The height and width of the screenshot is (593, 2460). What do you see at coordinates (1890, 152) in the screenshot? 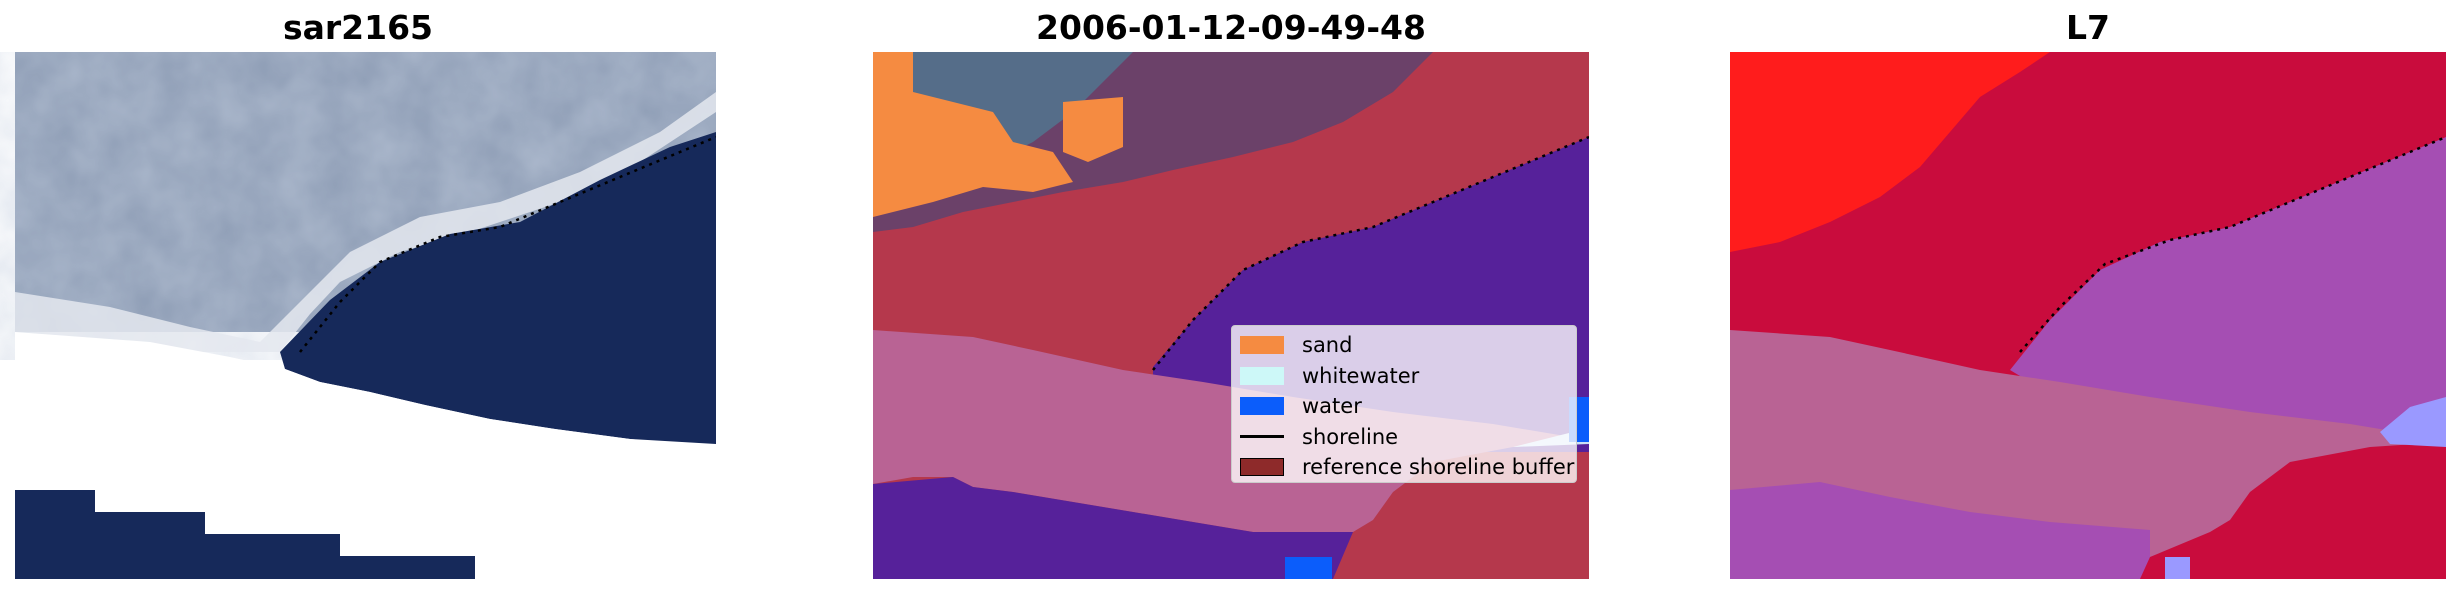
I see `red-area` at bounding box center [1890, 152].